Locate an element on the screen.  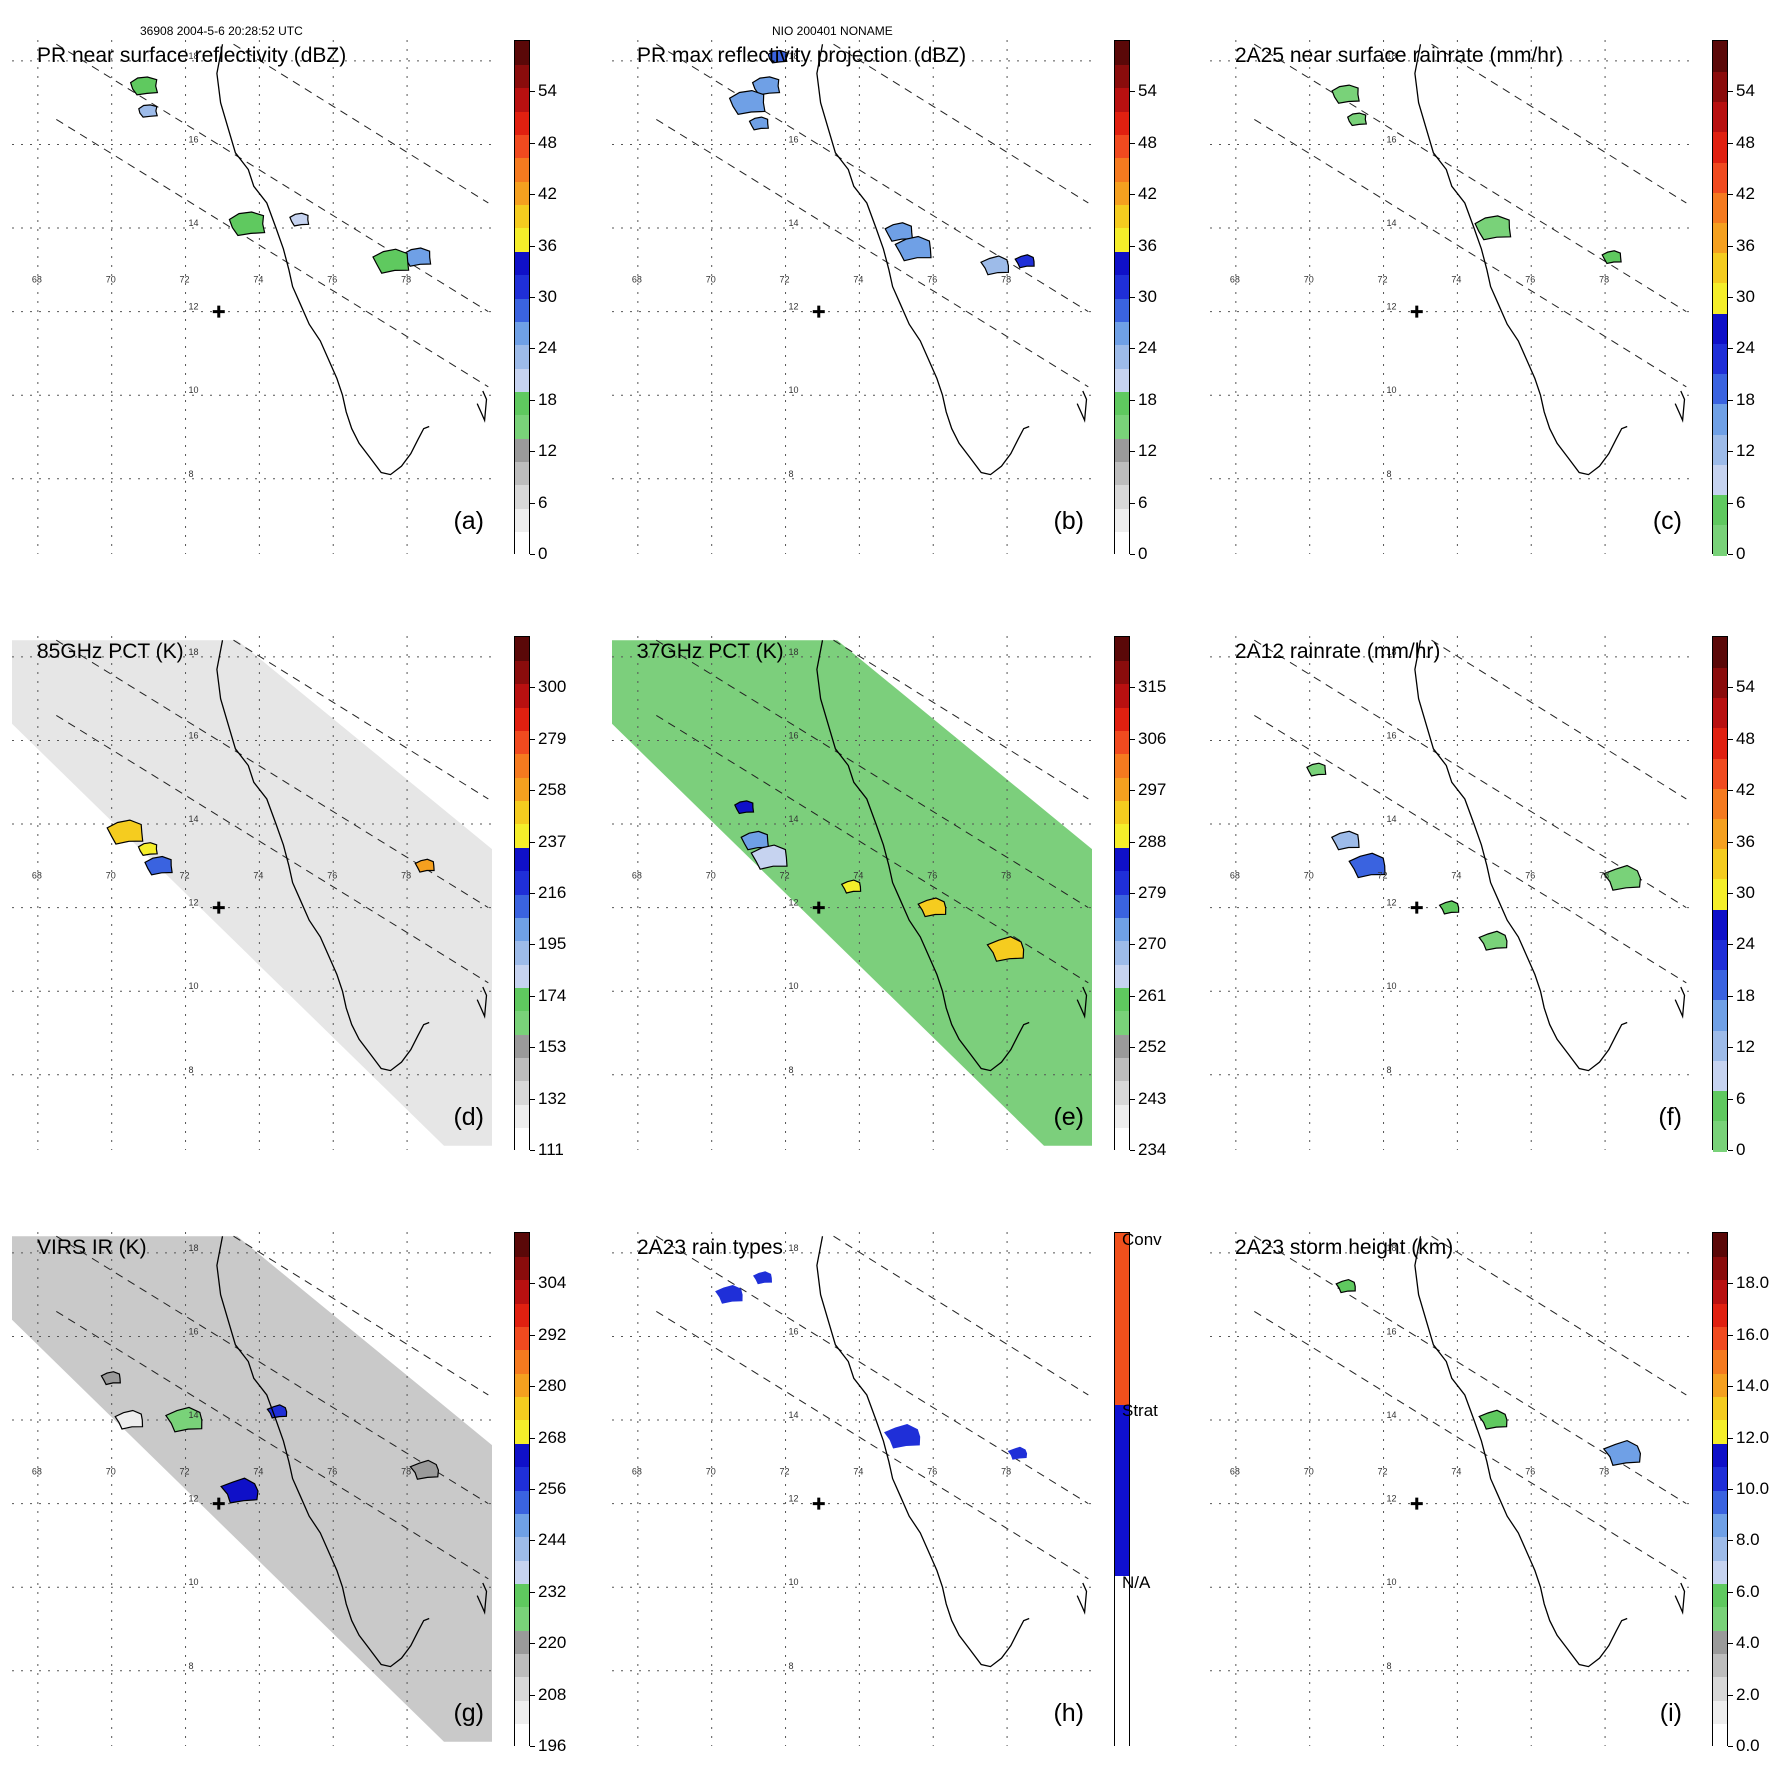
panel-letter: (c) is located at coordinates (1667, 521).